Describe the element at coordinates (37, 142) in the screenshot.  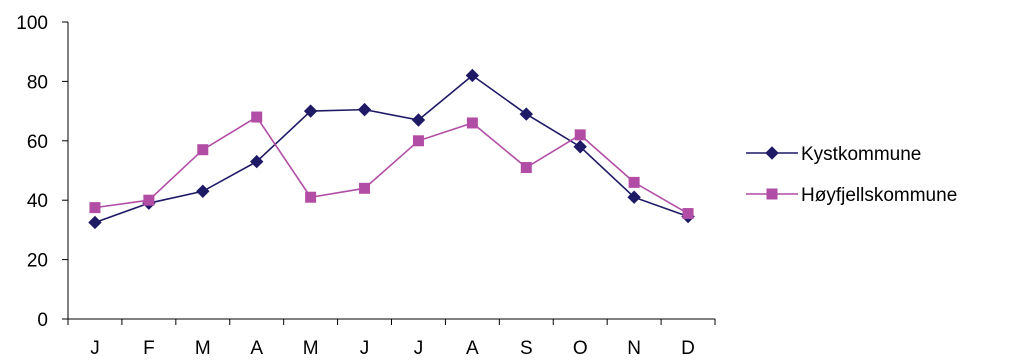
I see `y-tick-label: 60` at that location.